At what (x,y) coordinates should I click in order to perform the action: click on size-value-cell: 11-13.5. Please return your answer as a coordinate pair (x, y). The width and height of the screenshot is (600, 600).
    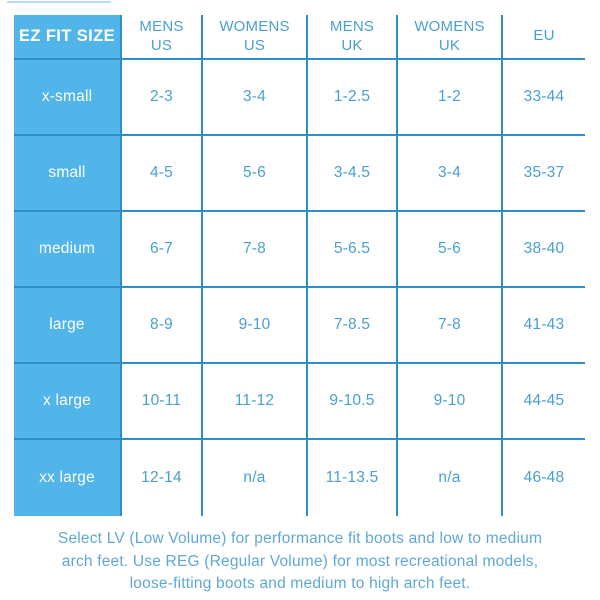
    Looking at the image, I should click on (353, 478).